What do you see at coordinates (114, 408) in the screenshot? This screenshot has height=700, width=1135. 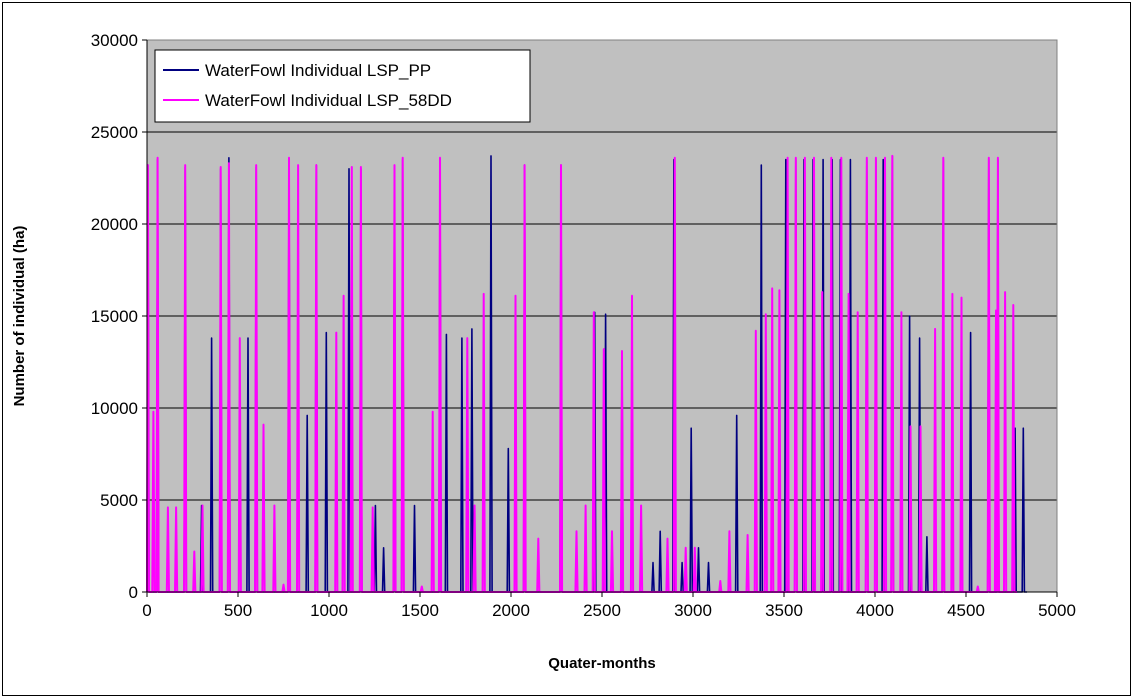 I see `y-tick-label-2: 10000` at bounding box center [114, 408].